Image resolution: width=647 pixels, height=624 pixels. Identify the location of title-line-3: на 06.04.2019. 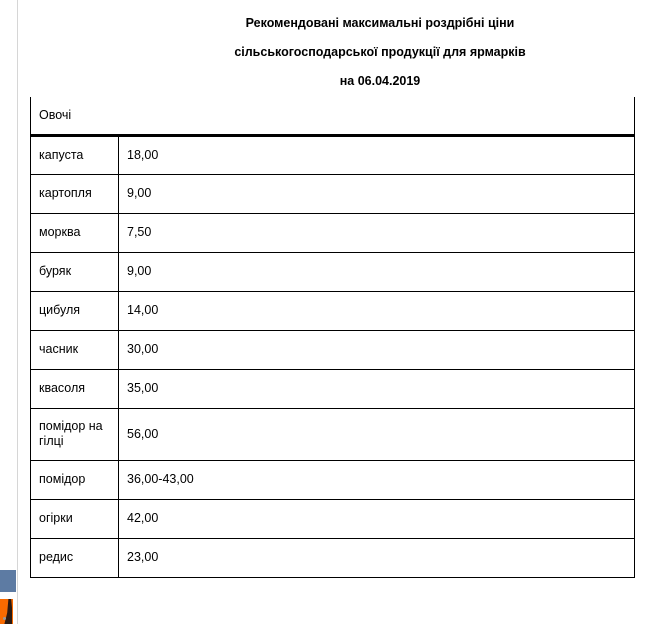
(380, 81).